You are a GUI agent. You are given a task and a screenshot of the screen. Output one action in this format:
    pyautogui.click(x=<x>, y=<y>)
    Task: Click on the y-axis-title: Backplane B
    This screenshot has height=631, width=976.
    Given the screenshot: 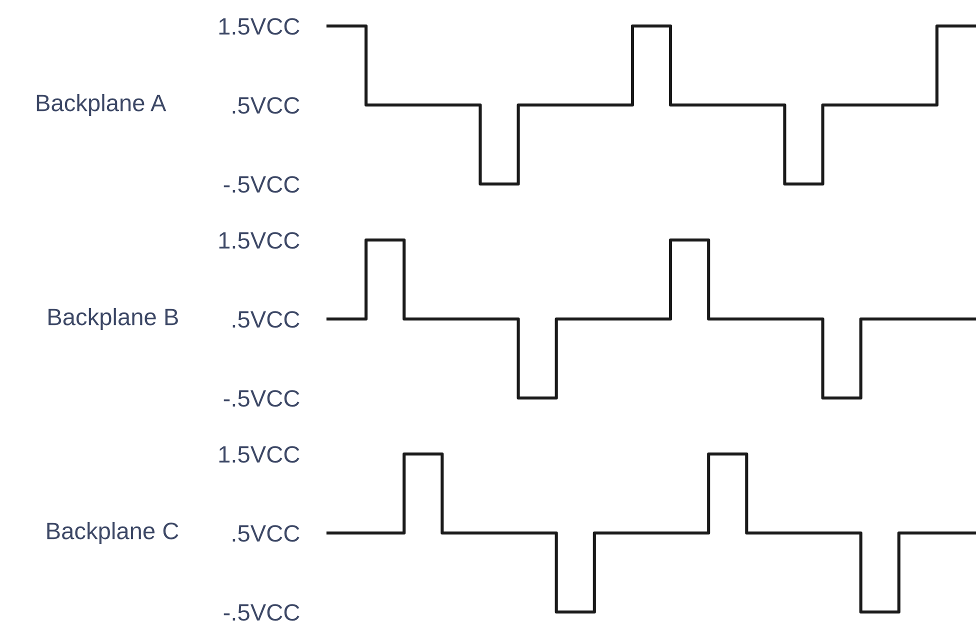 What is the action you would take?
    pyautogui.click(x=113, y=319)
    